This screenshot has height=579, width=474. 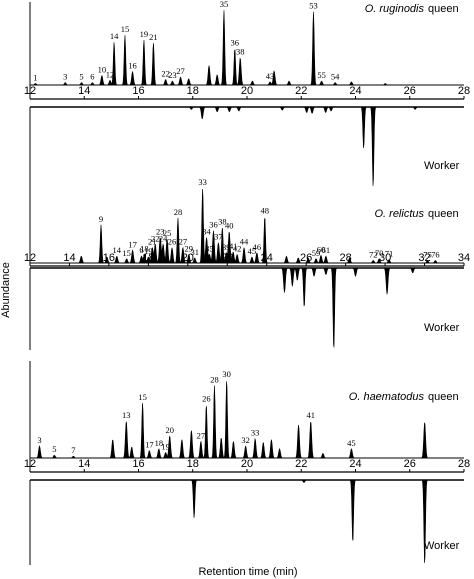 What do you see at coordinates (373, 254) in the screenshot?
I see `peak-label: 72` at bounding box center [373, 254].